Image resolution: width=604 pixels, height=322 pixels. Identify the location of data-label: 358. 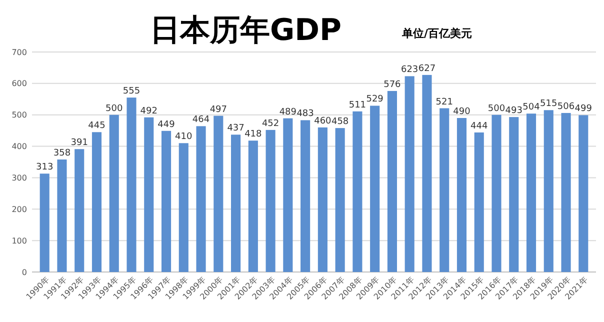
(62, 153).